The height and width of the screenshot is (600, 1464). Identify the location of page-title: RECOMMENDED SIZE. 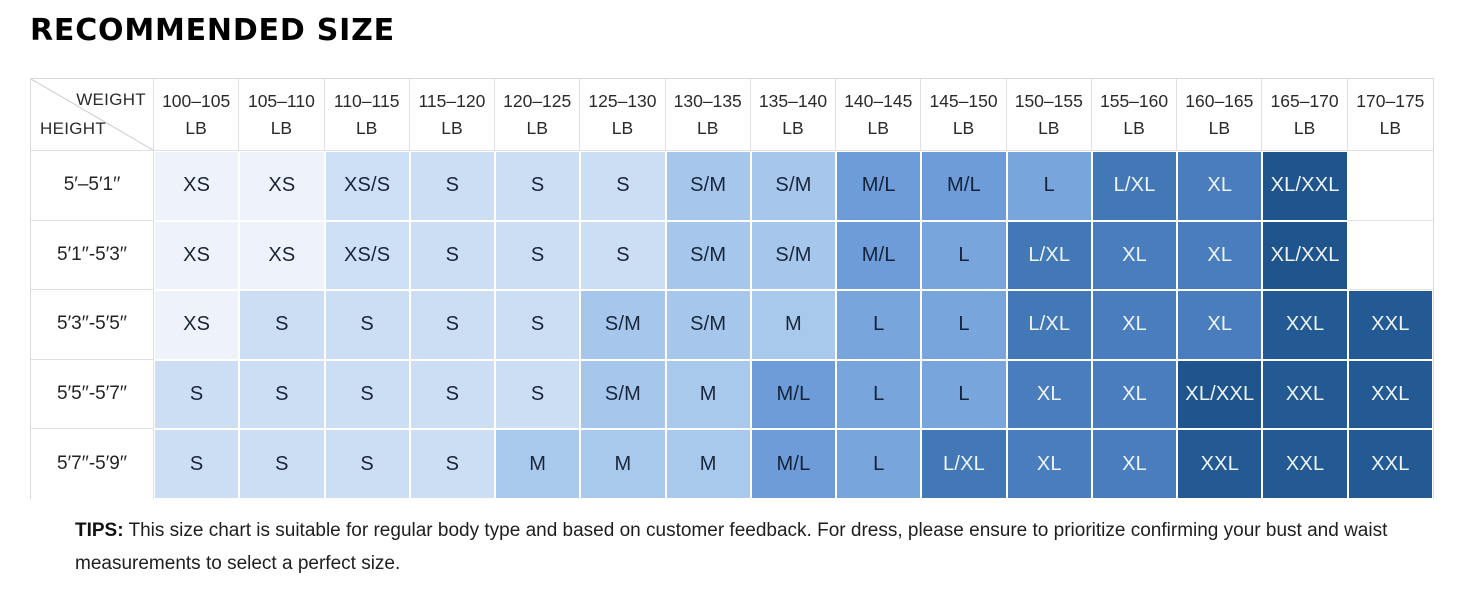
(212, 30).